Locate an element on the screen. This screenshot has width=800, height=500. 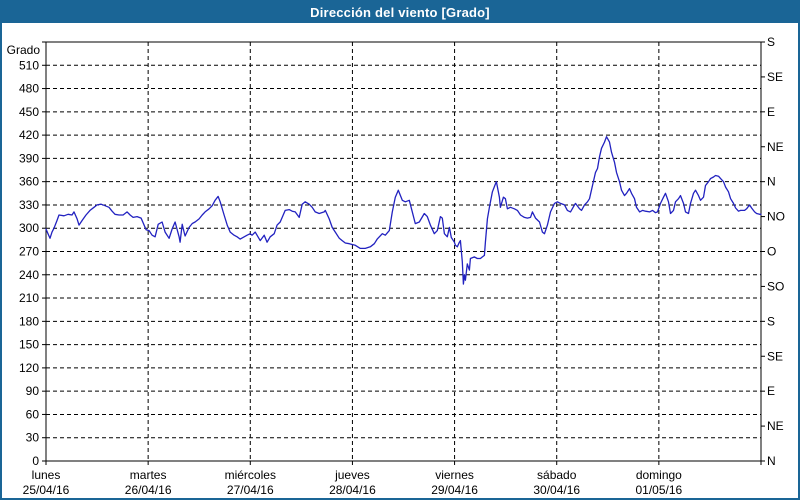
x-axis-date-label: 28/04/16 is located at coordinates (352, 490).